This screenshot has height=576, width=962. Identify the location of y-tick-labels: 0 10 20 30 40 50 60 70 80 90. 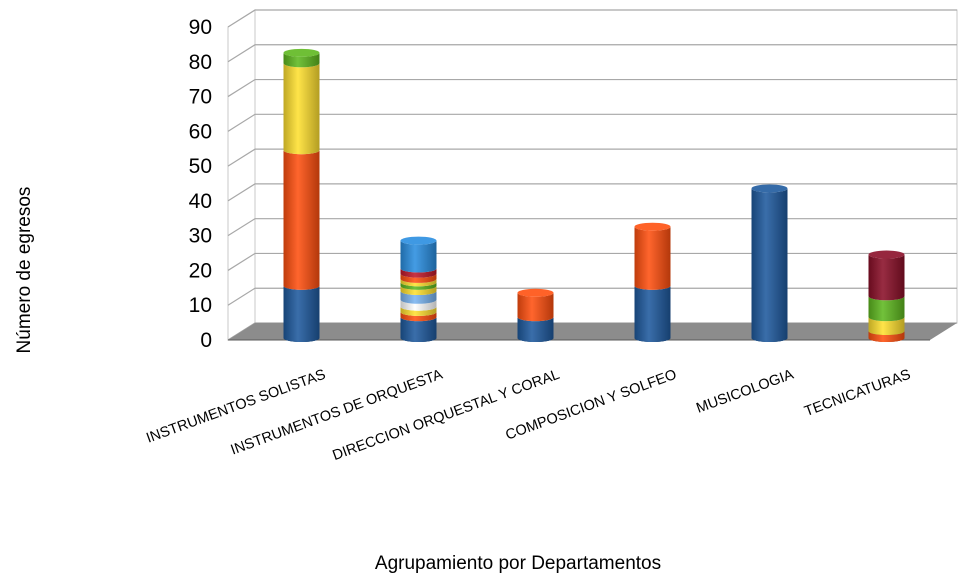
(200, 184).